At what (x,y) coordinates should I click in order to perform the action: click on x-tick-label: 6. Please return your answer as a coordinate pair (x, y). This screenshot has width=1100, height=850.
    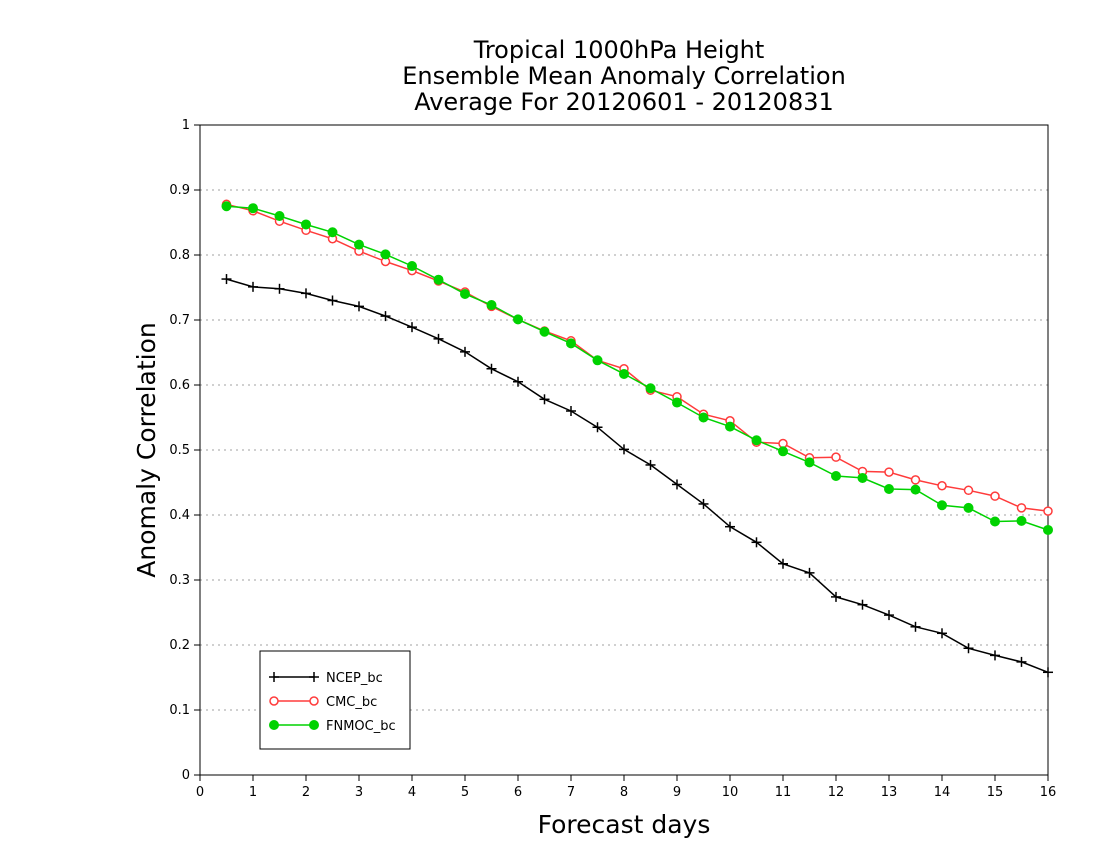
    Looking at the image, I should click on (518, 792).